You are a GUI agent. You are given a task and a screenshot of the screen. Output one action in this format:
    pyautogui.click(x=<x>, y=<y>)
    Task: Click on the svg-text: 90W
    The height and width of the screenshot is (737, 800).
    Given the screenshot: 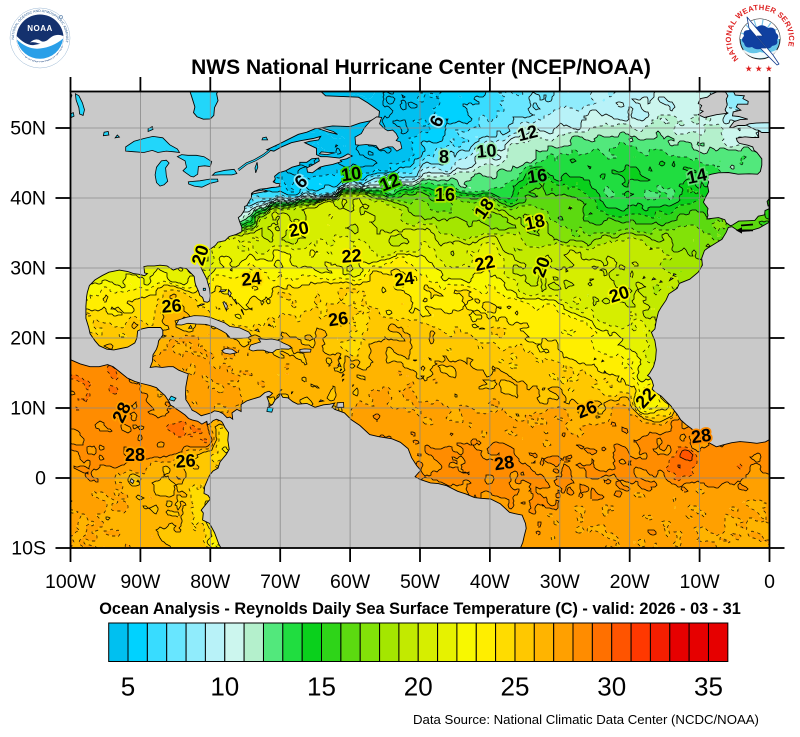 What is the action you would take?
    pyautogui.click(x=140, y=582)
    